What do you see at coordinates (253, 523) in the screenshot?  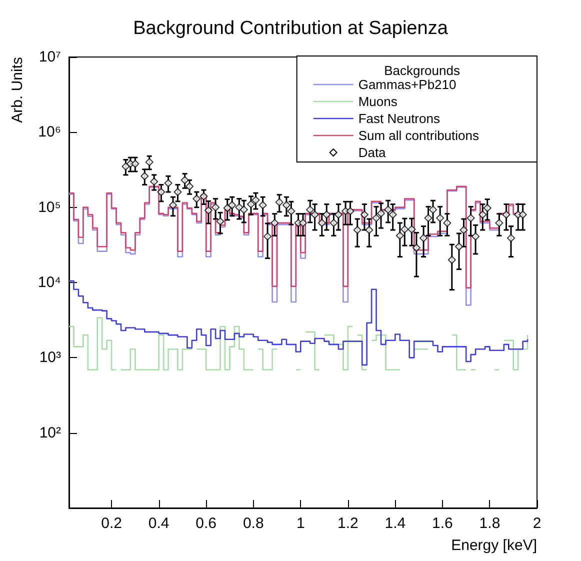 I see `x-tick-label: 0.8` at bounding box center [253, 523].